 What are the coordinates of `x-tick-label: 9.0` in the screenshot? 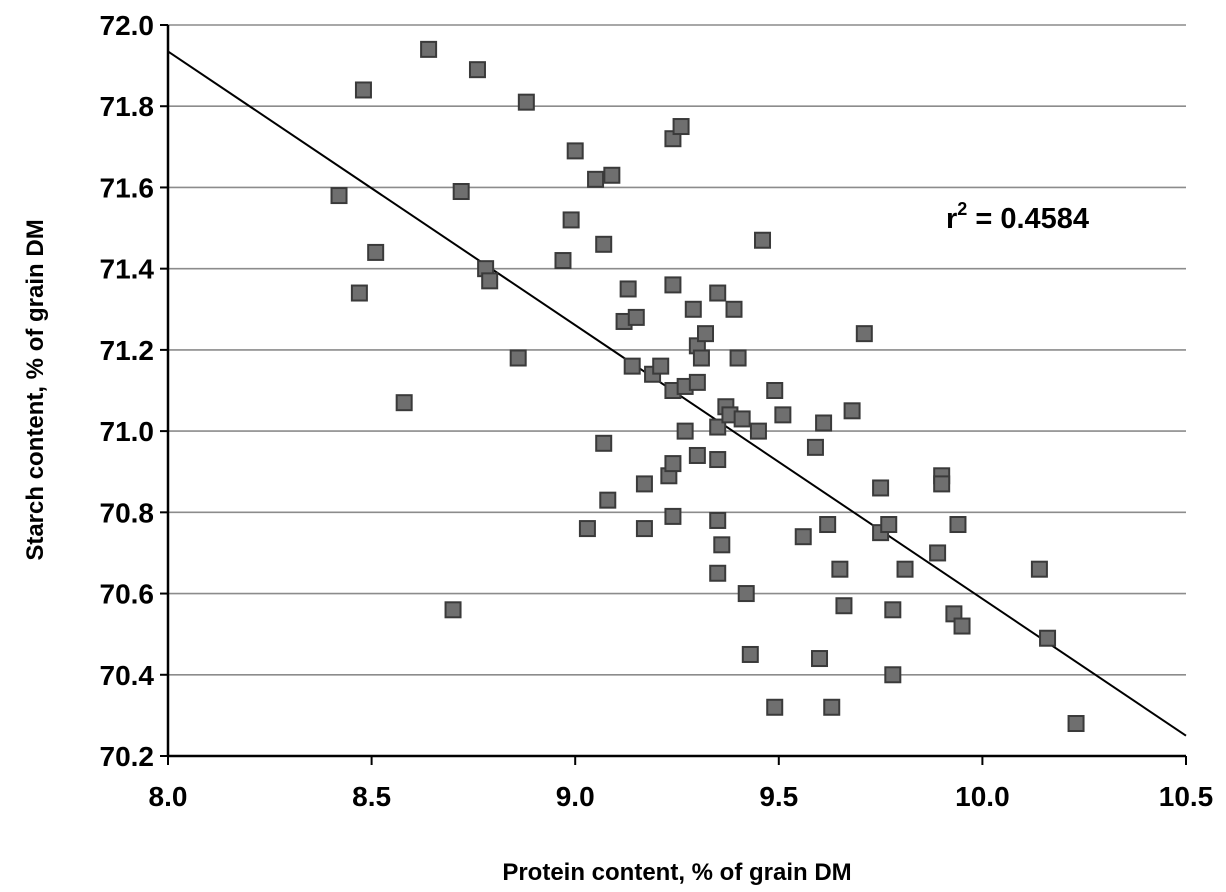 It's located at (575, 796).